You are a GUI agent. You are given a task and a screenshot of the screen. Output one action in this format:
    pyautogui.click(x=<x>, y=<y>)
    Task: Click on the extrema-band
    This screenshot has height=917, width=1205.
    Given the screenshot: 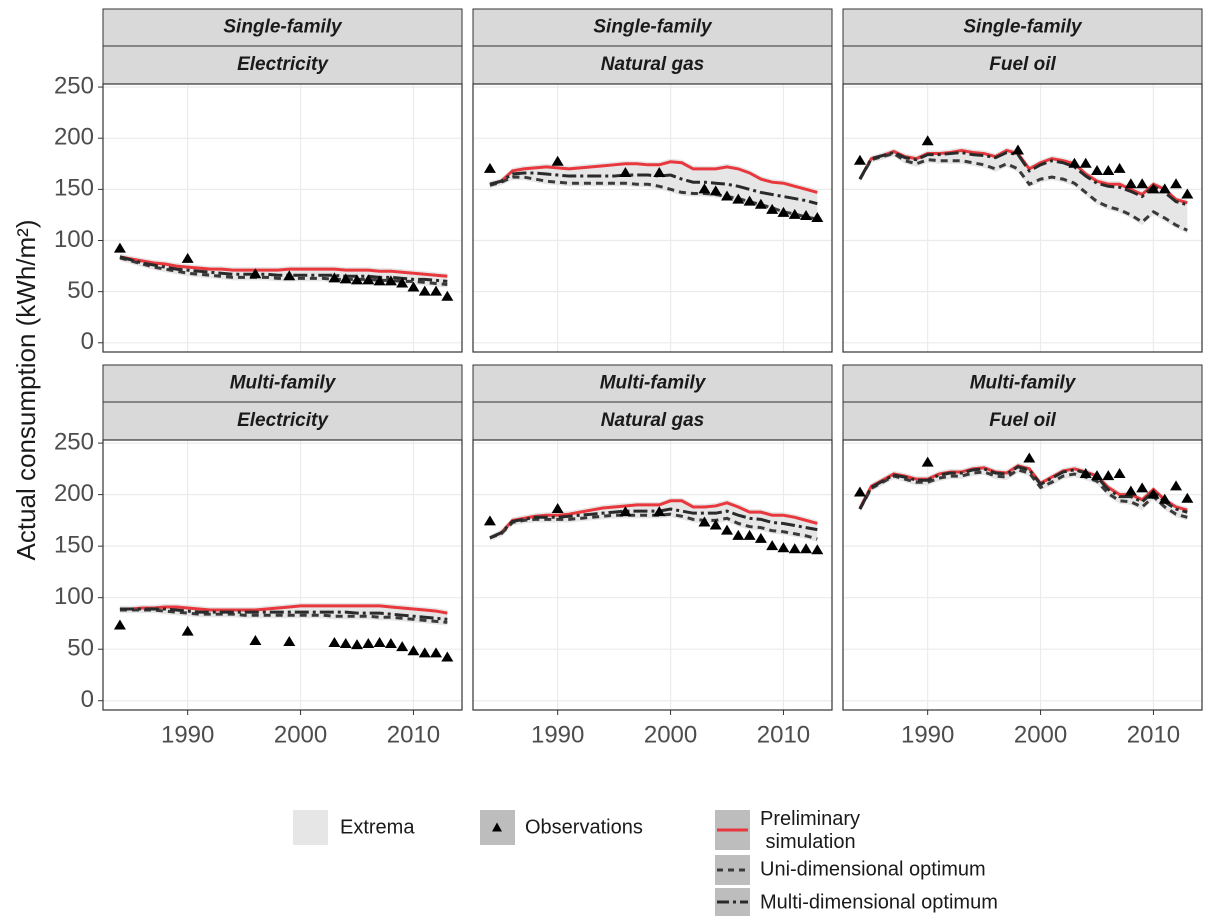 What is the action you would take?
    pyautogui.click(x=653, y=190)
    